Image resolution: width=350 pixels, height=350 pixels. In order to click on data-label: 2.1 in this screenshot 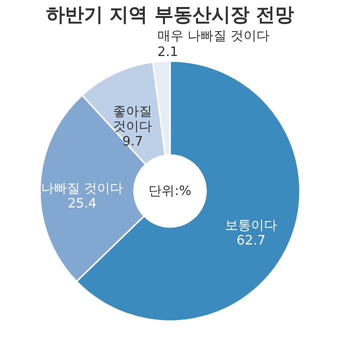, I will do `click(167, 52)`.